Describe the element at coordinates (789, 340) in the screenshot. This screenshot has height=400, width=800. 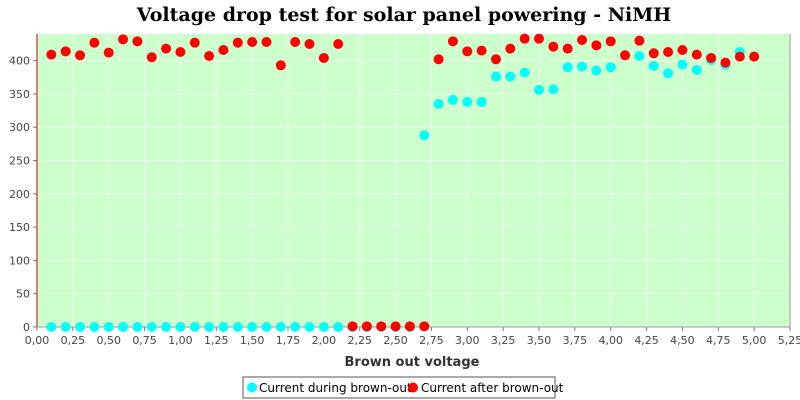
I see `x-tick-label: 5,25` at that location.